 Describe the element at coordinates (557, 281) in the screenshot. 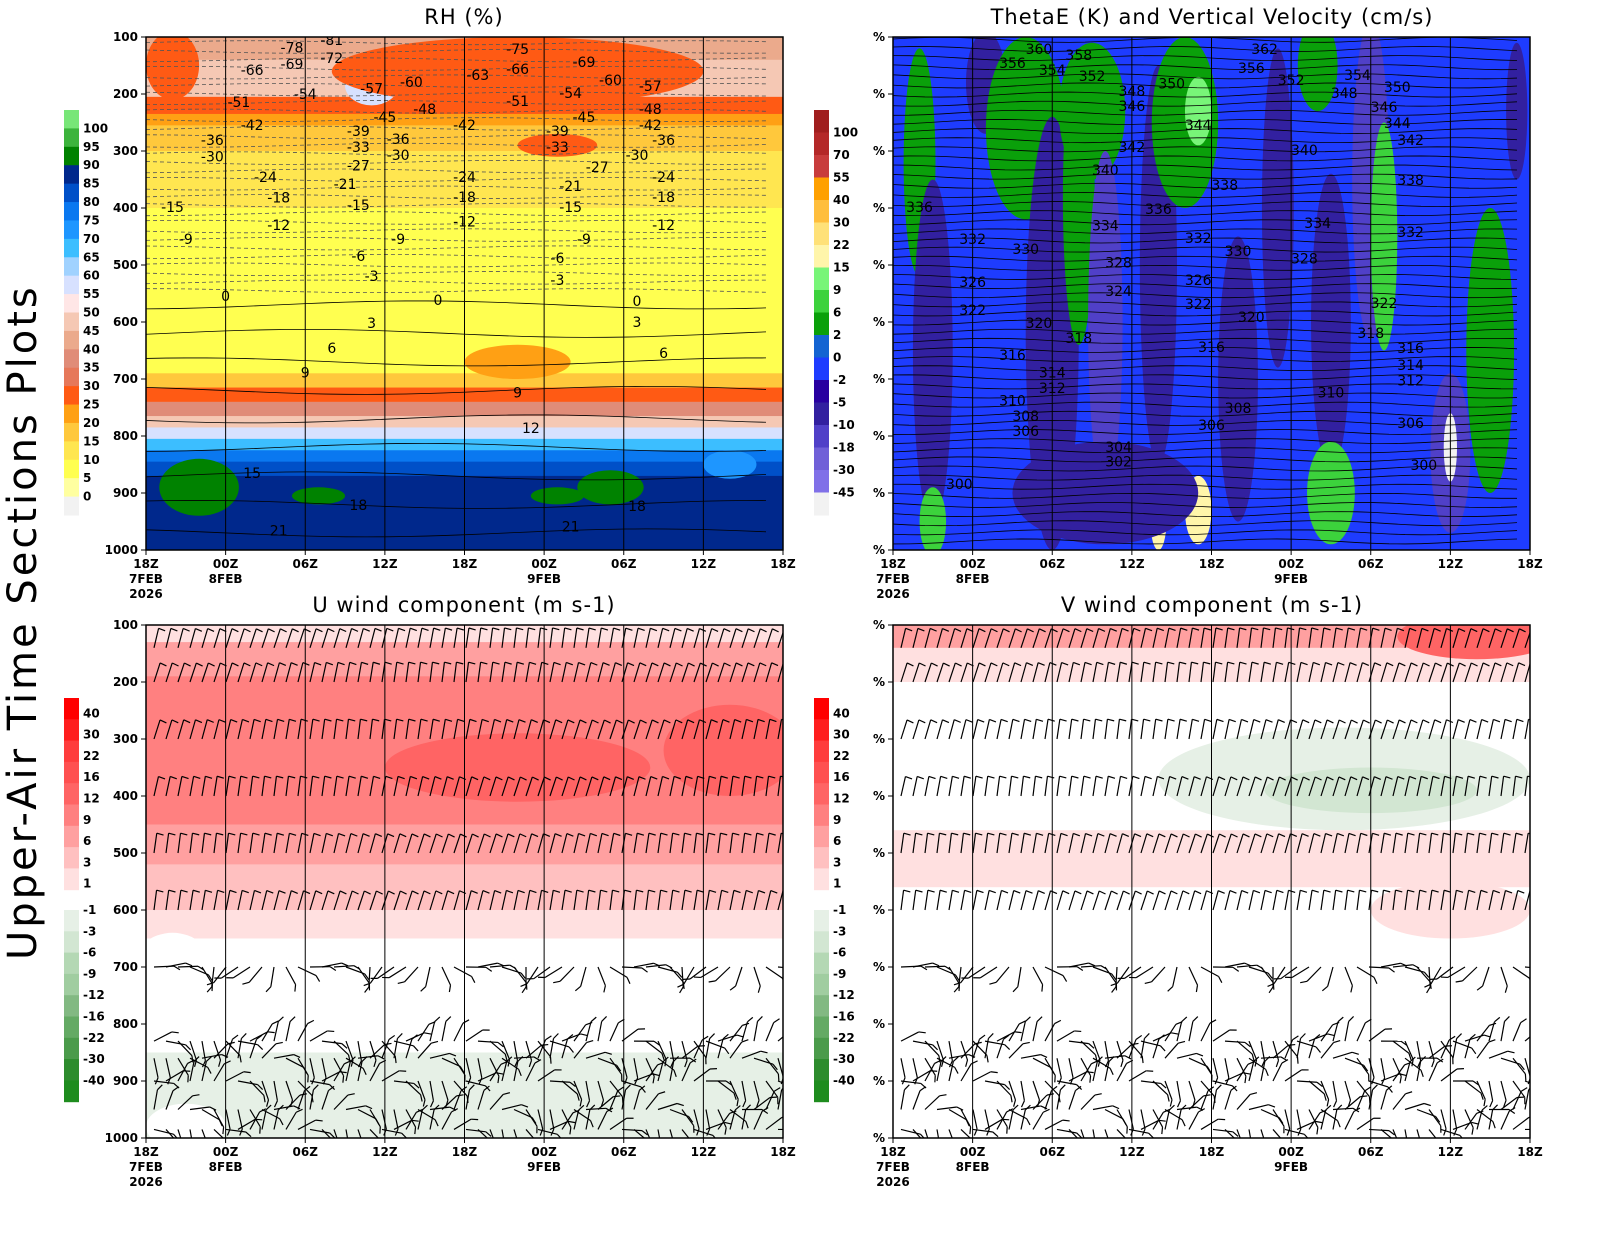

I see `contour-label: -3` at that location.